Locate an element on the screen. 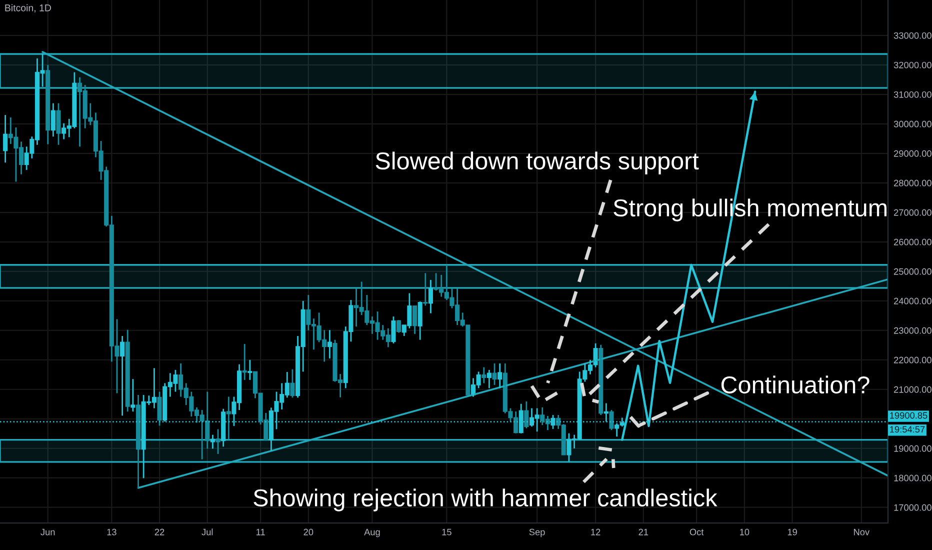 The height and width of the screenshot is (550, 932). y-tick-label: 25000.00 is located at coordinates (913, 271).